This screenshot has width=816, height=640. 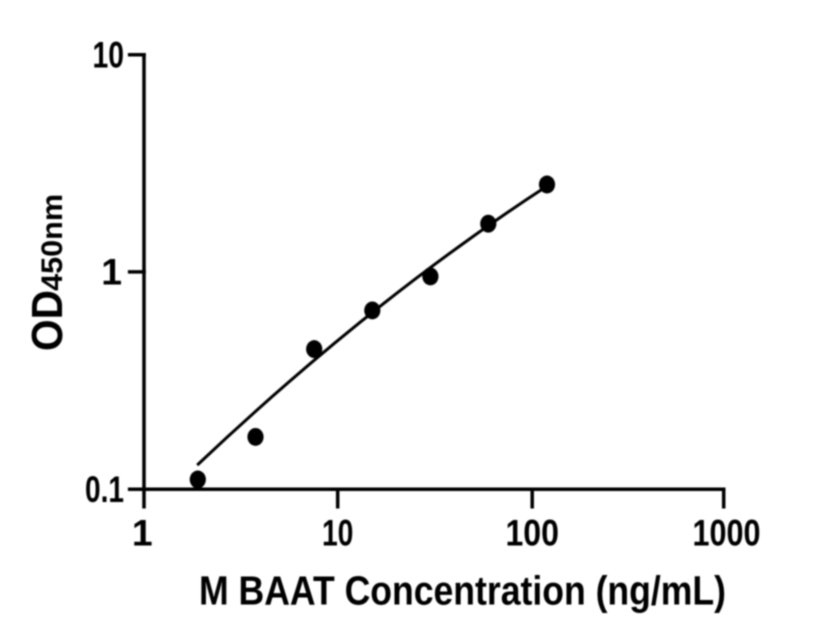 I want to click on svg-text: 1000, so click(x=727, y=533).